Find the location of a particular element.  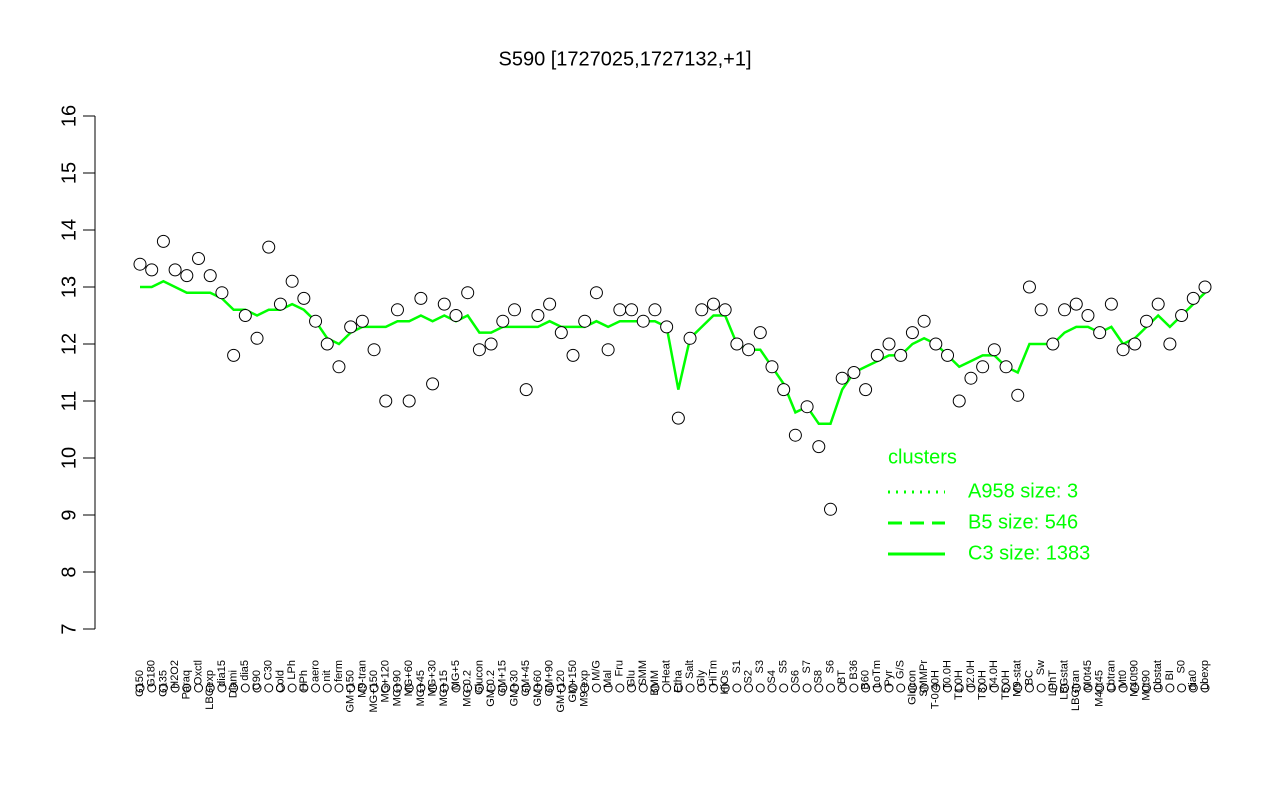

x-tick-label: T2.0H is located at coordinates (971, 675).